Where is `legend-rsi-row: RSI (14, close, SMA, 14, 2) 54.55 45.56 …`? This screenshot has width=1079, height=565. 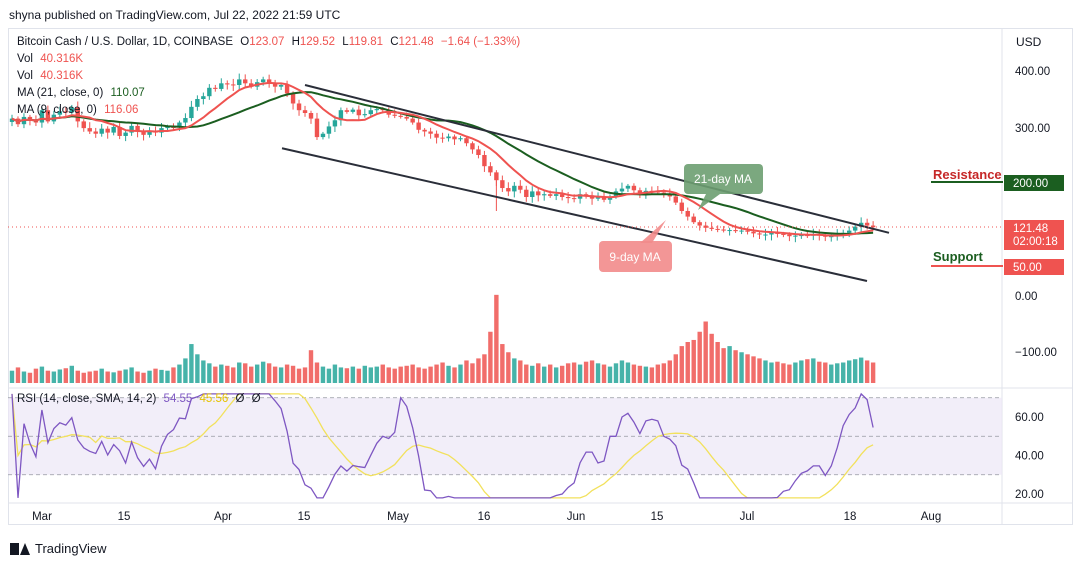
legend-rsi-row: RSI (14, close, SMA, 14, 2) 54.55 45.56 … is located at coordinates (139, 399).